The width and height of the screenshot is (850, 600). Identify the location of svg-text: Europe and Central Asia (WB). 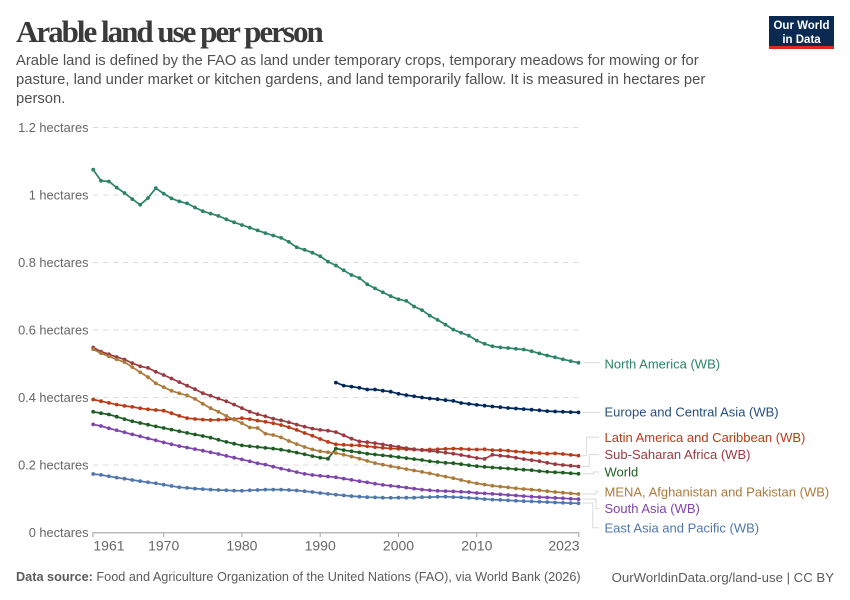
(692, 411).